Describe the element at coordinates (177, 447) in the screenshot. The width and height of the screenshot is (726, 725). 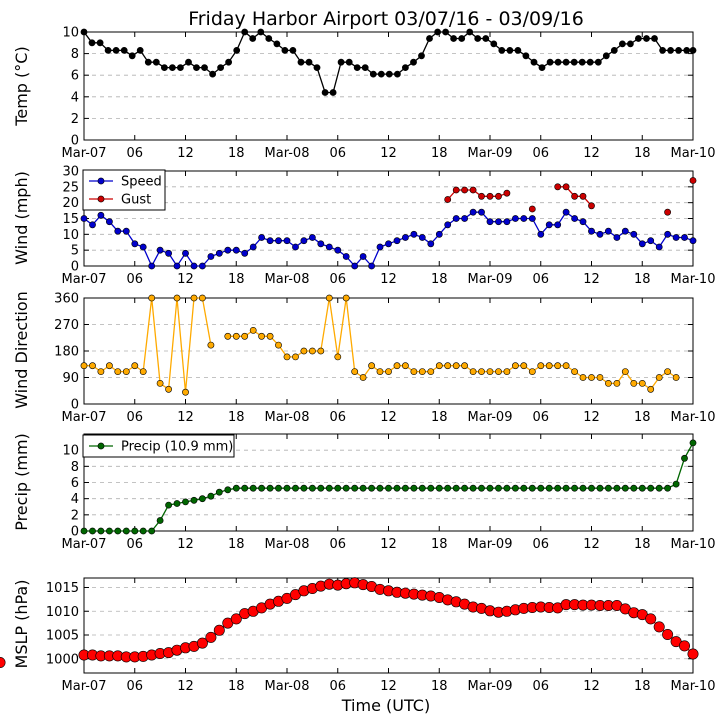
I see `legend-label: Precip (10.9 mm)` at that location.